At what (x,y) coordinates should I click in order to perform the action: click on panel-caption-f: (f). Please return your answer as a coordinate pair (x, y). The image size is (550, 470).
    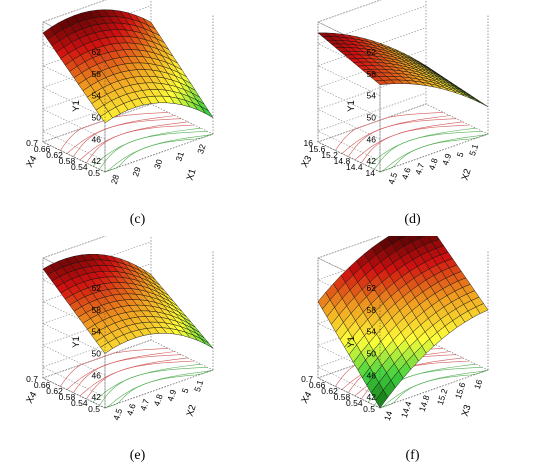
    Looking at the image, I should click on (412, 455).